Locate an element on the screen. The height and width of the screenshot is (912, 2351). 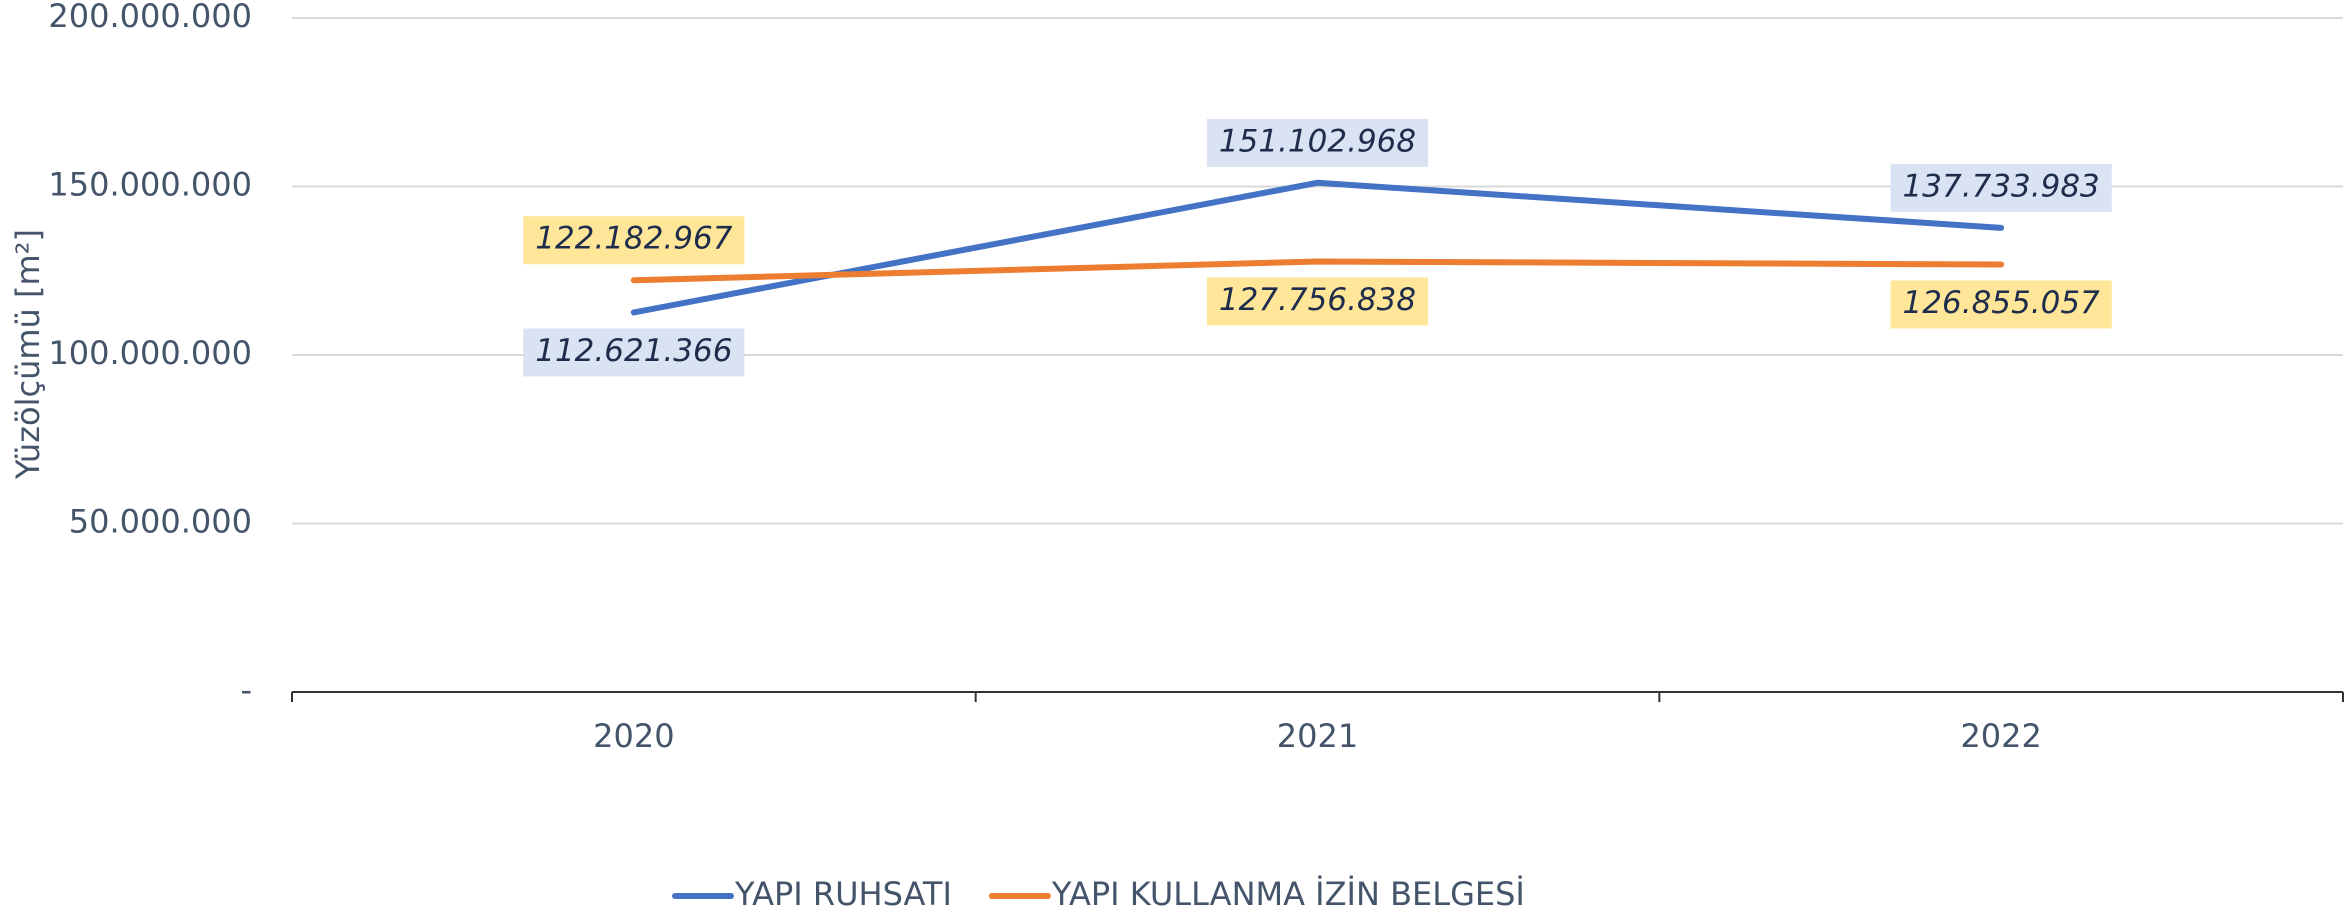
data-label-text: 127.756.838 is located at coordinates (1317, 300).